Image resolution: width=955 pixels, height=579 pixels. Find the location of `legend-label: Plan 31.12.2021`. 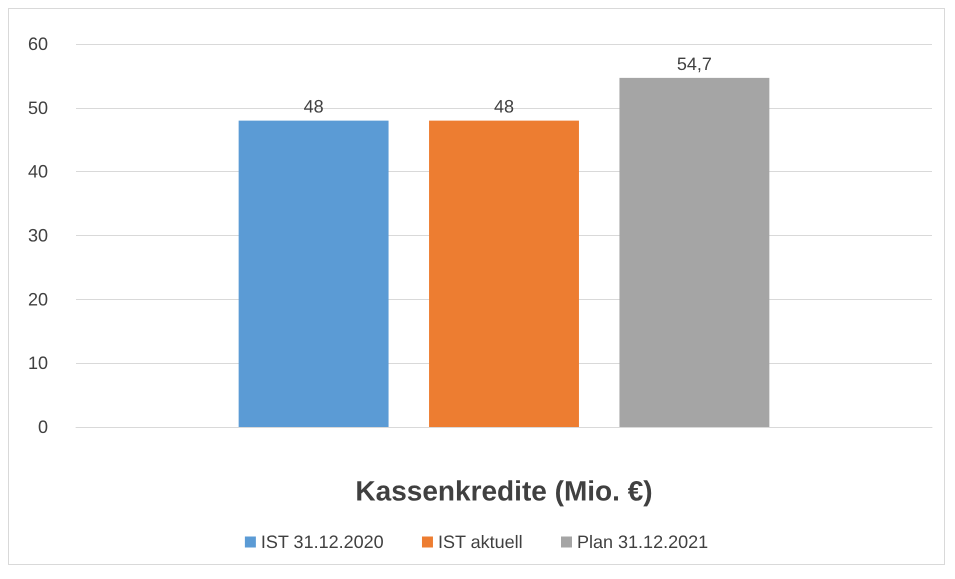

legend-label: Plan 31.12.2021 is located at coordinates (642, 542).